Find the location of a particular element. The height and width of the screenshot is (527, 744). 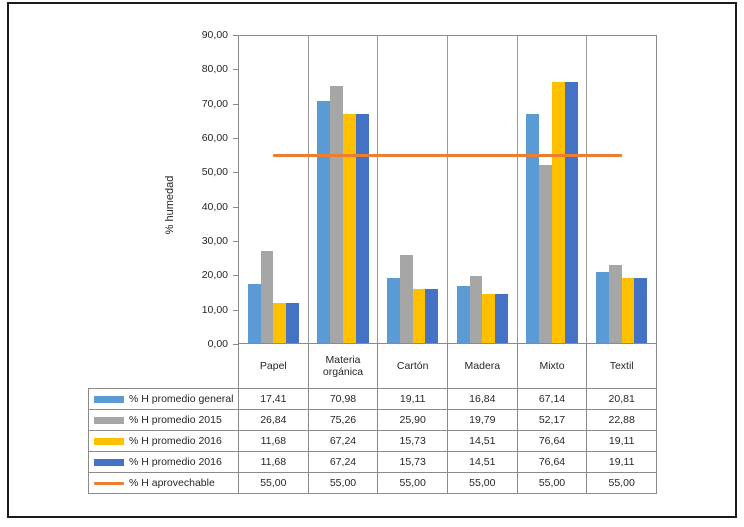

table-value-cell: 16,84 is located at coordinates (482, 399).